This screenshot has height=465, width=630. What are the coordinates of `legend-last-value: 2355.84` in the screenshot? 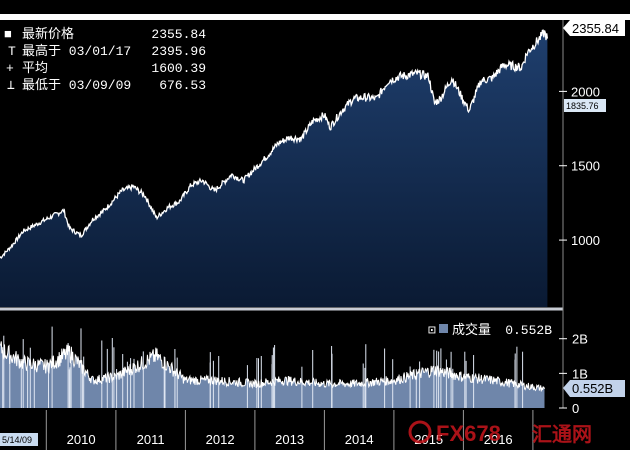 It's located at (178, 34).